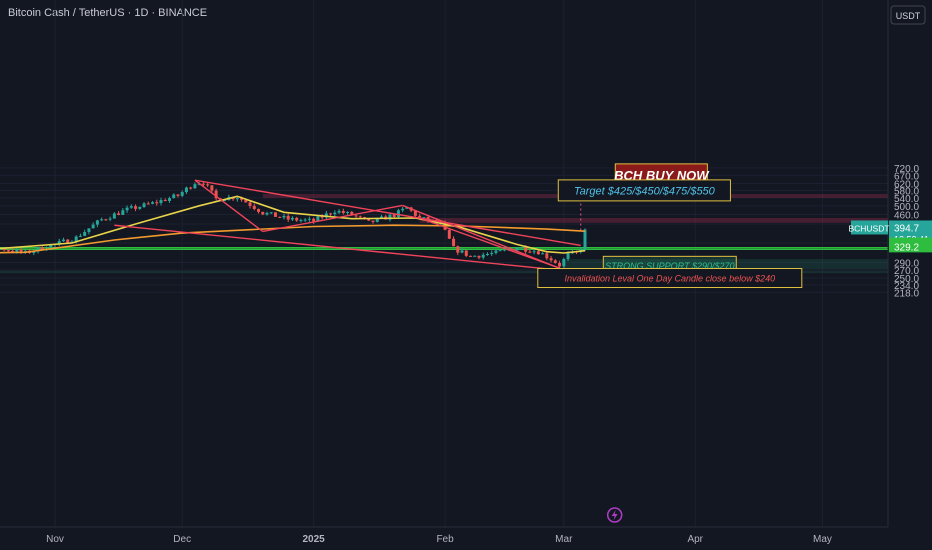 Image resolution: width=932 pixels, height=550 pixels. I want to click on lightning-icon, so click(614, 515).